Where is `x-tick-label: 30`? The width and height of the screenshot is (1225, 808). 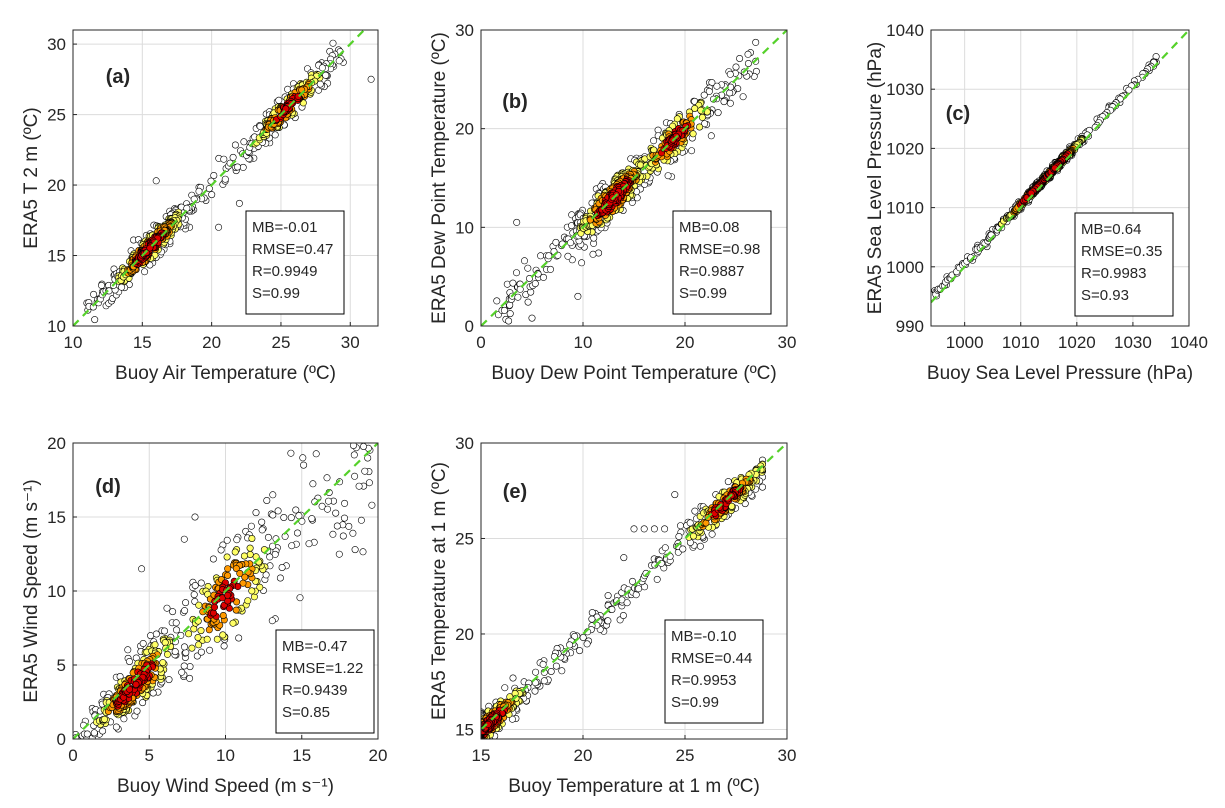 x-tick-label: 30 is located at coordinates (787, 755).